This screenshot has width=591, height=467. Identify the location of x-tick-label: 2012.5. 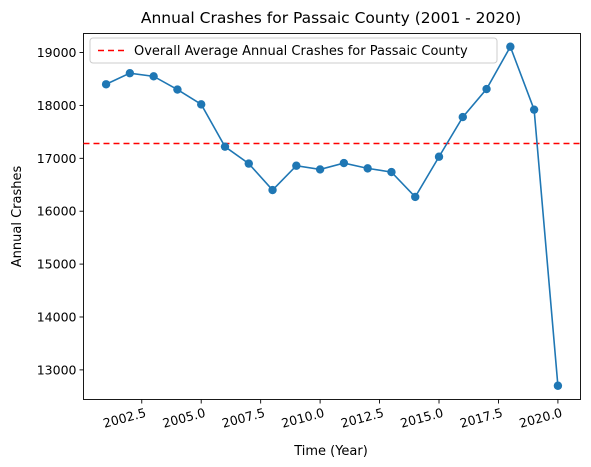
(362, 418).